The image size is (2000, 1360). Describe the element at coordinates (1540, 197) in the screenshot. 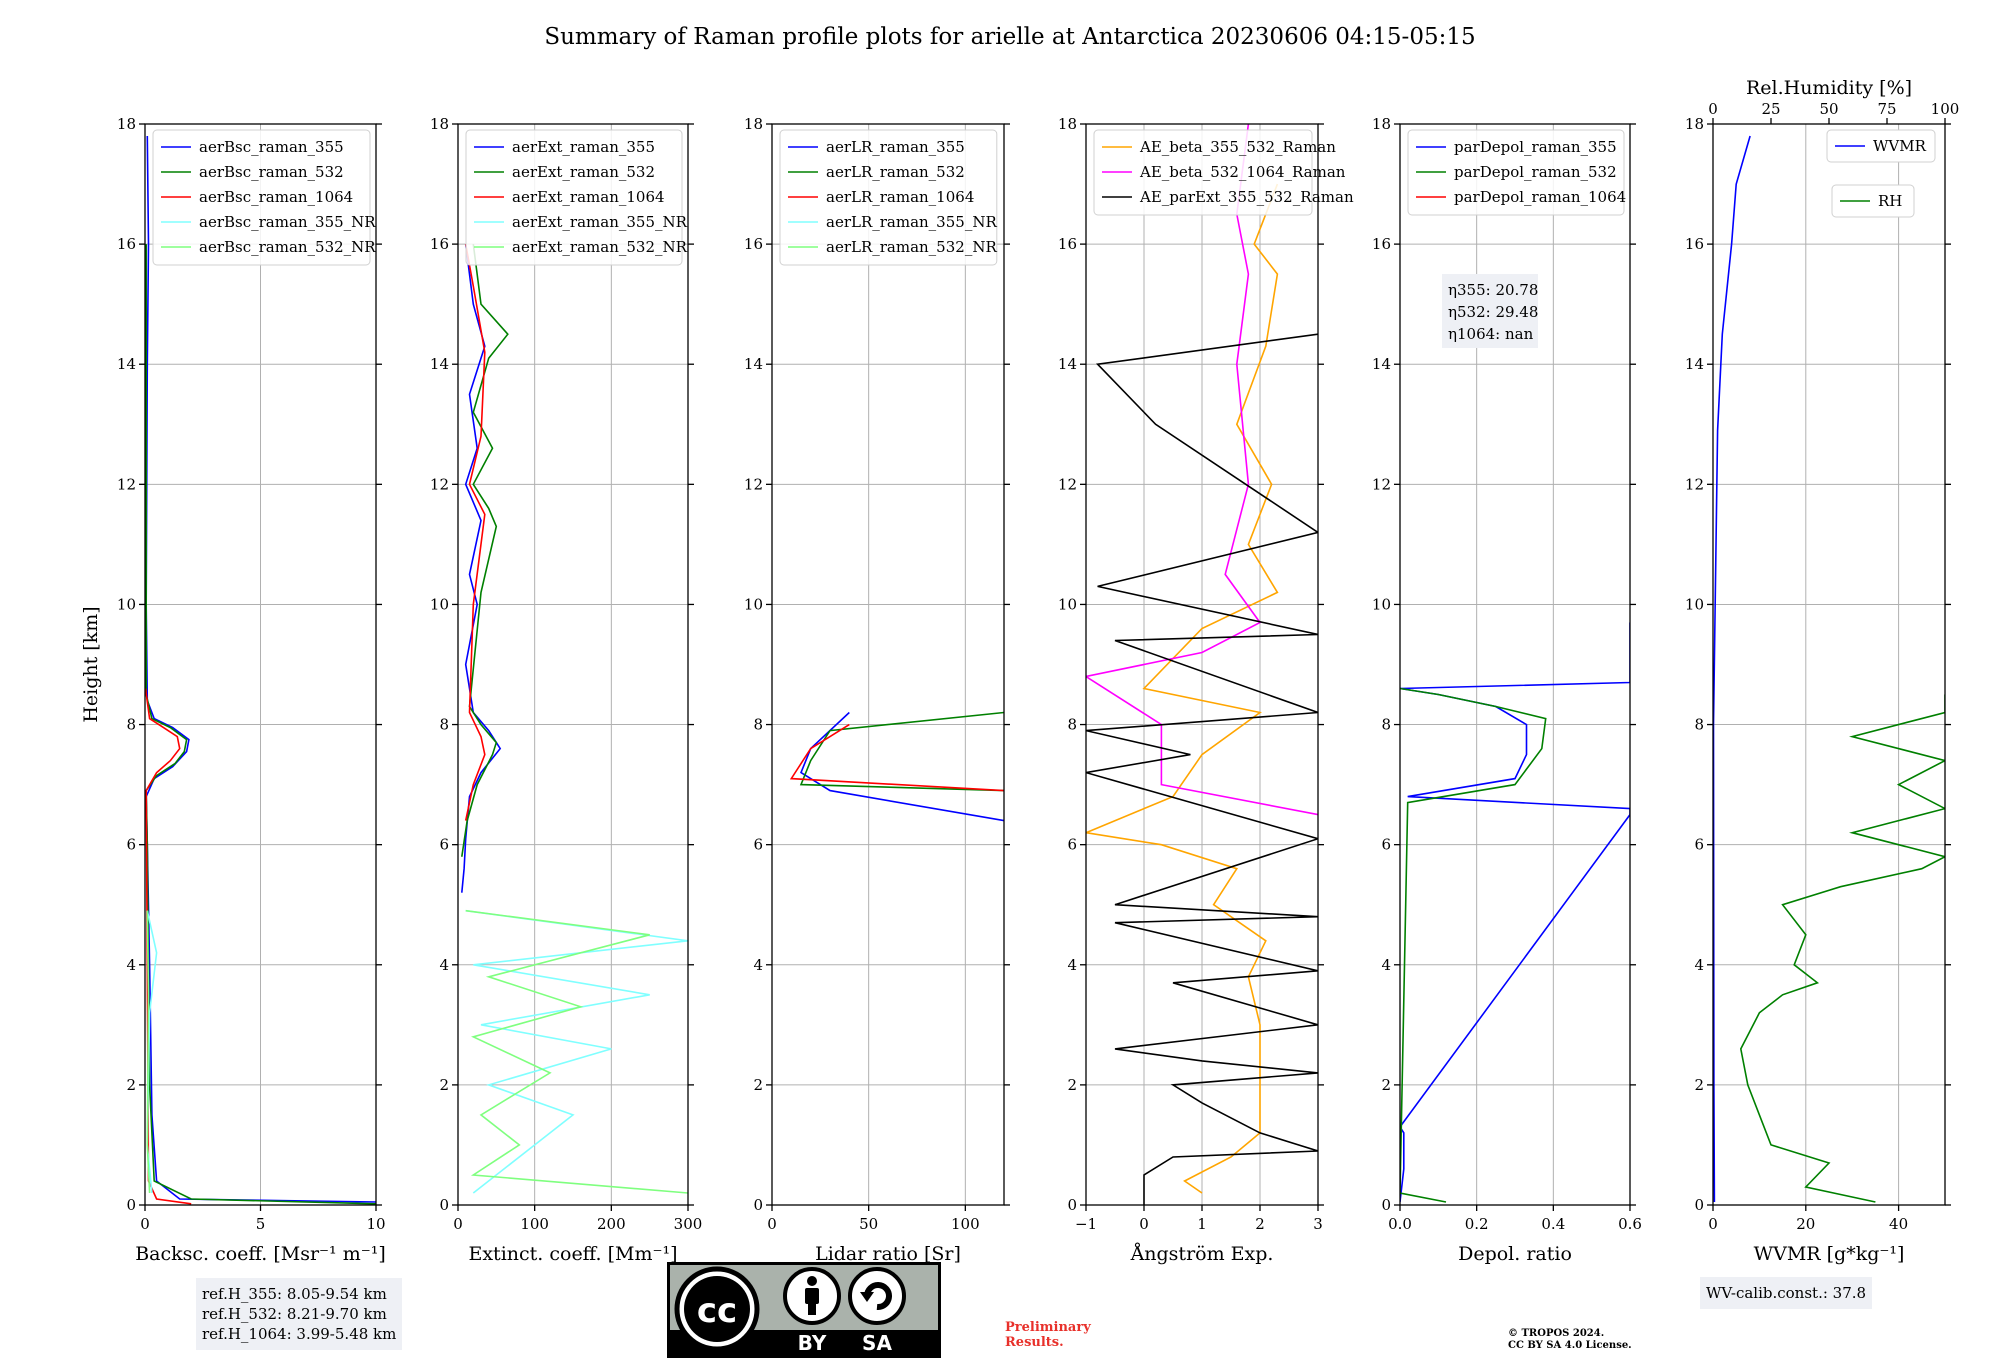

I see `legend-label: parDepol_raman_1064` at that location.